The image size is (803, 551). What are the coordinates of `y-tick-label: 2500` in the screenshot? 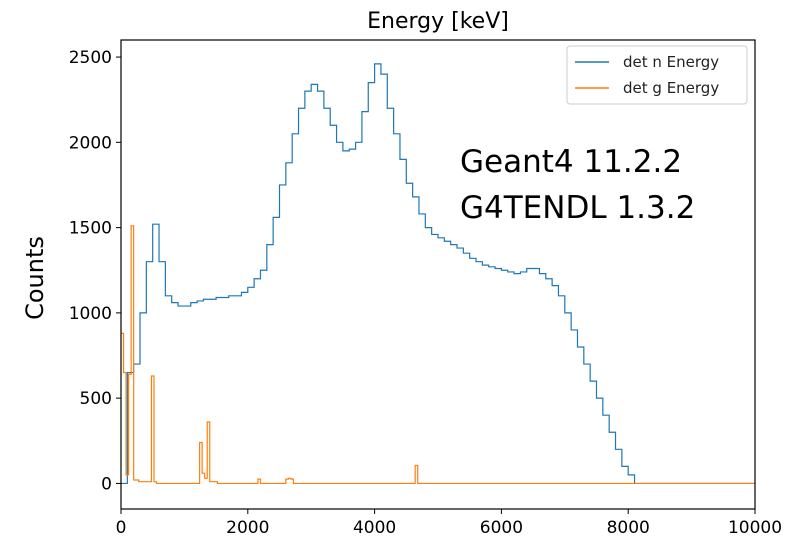 It's located at (90, 58).